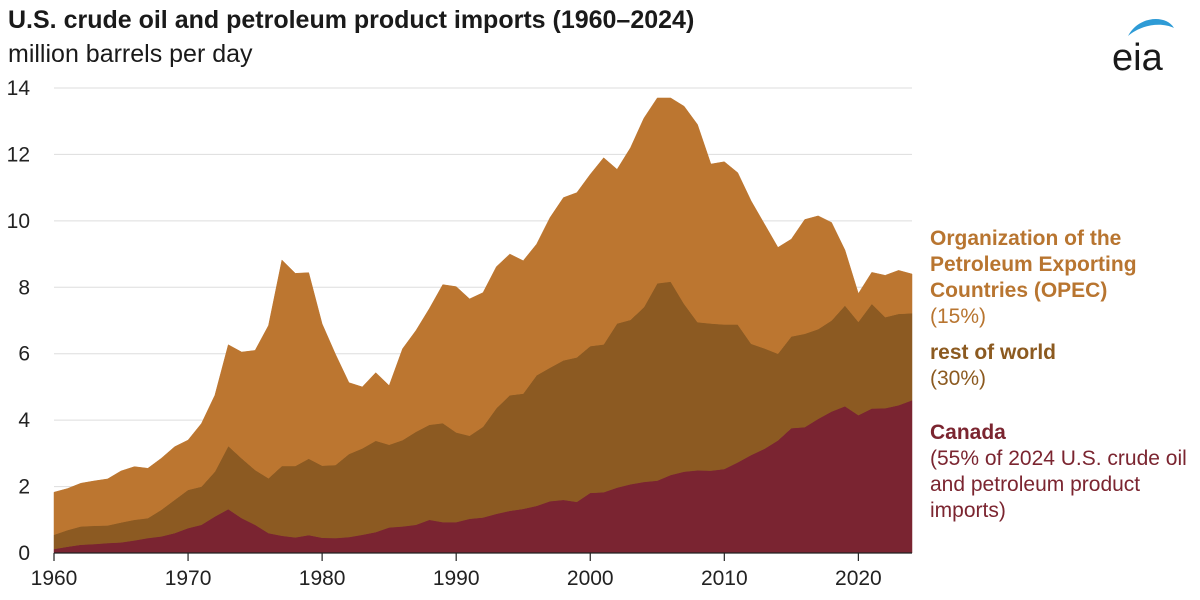  Describe the element at coordinates (322, 578) in the screenshot. I see `x-tick-label: 1980` at that location.